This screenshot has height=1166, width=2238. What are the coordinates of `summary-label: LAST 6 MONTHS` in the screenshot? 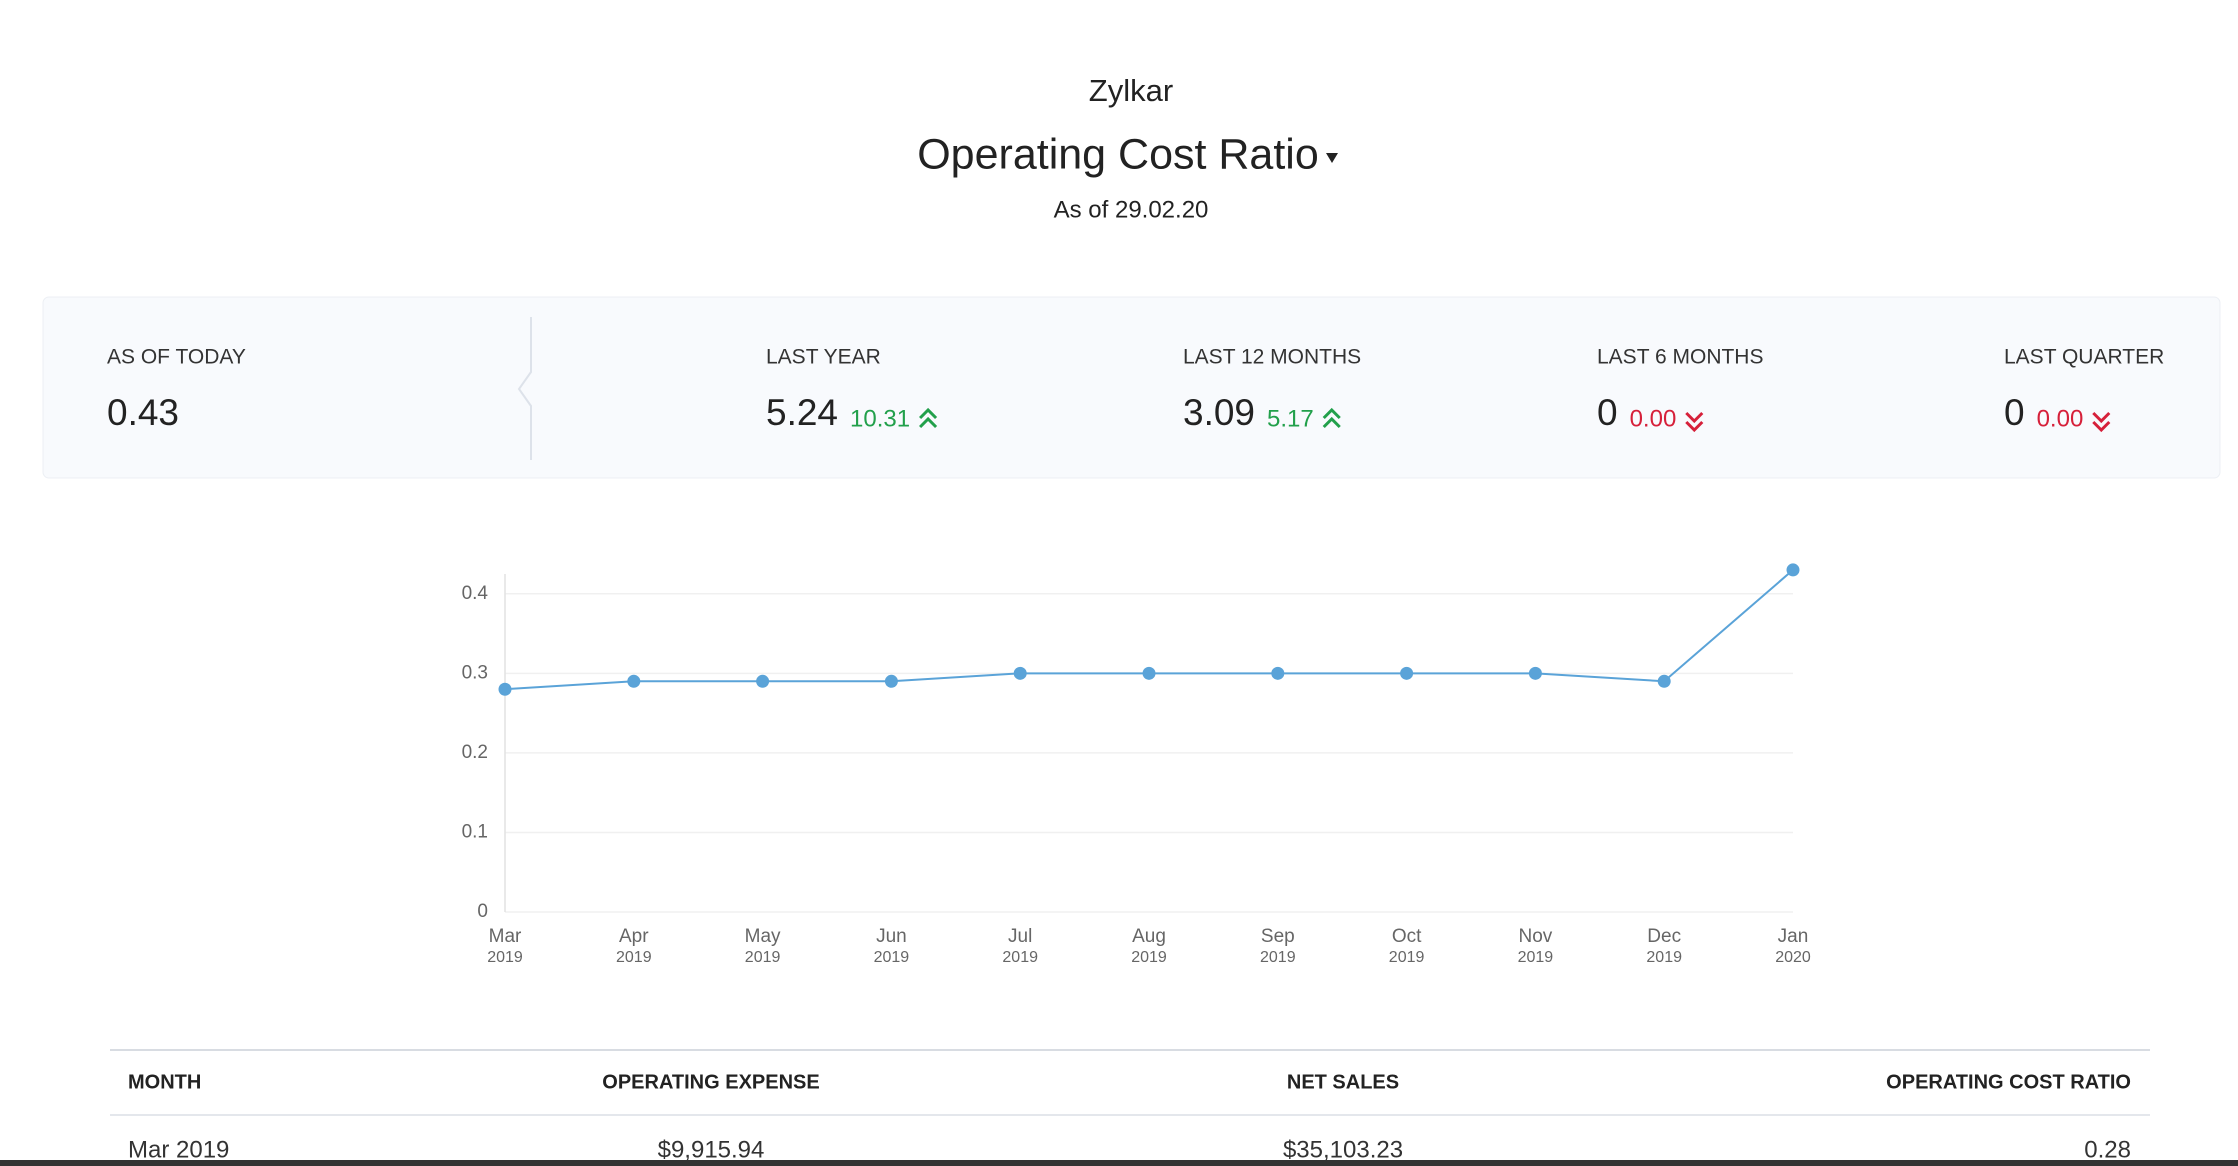 It's located at (1680, 357).